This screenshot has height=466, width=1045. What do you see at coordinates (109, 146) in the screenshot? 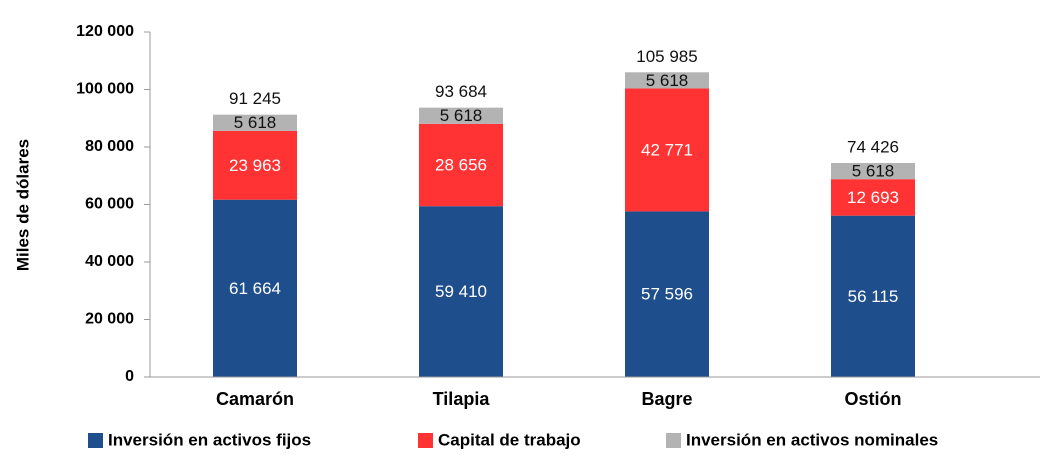
I see `y-tick-label: 80 000` at bounding box center [109, 146].